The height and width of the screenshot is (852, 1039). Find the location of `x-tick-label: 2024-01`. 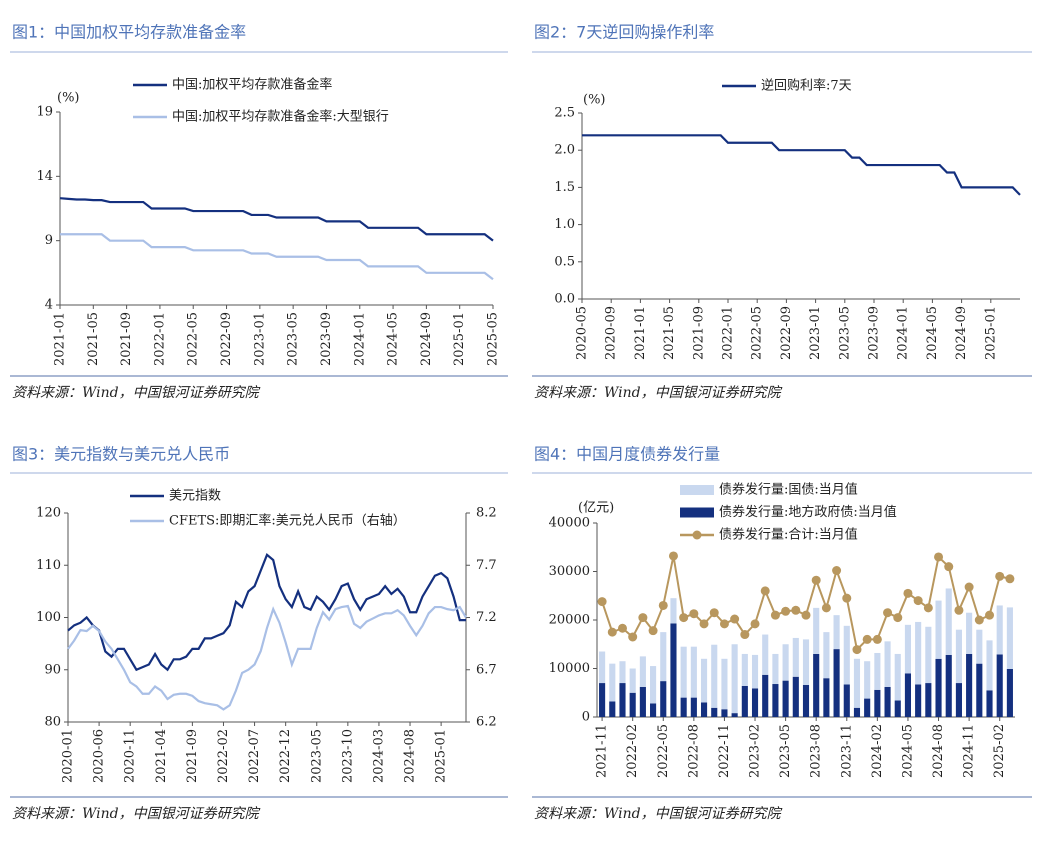

x-tick-label: 2024-01 is located at coordinates (359, 339).